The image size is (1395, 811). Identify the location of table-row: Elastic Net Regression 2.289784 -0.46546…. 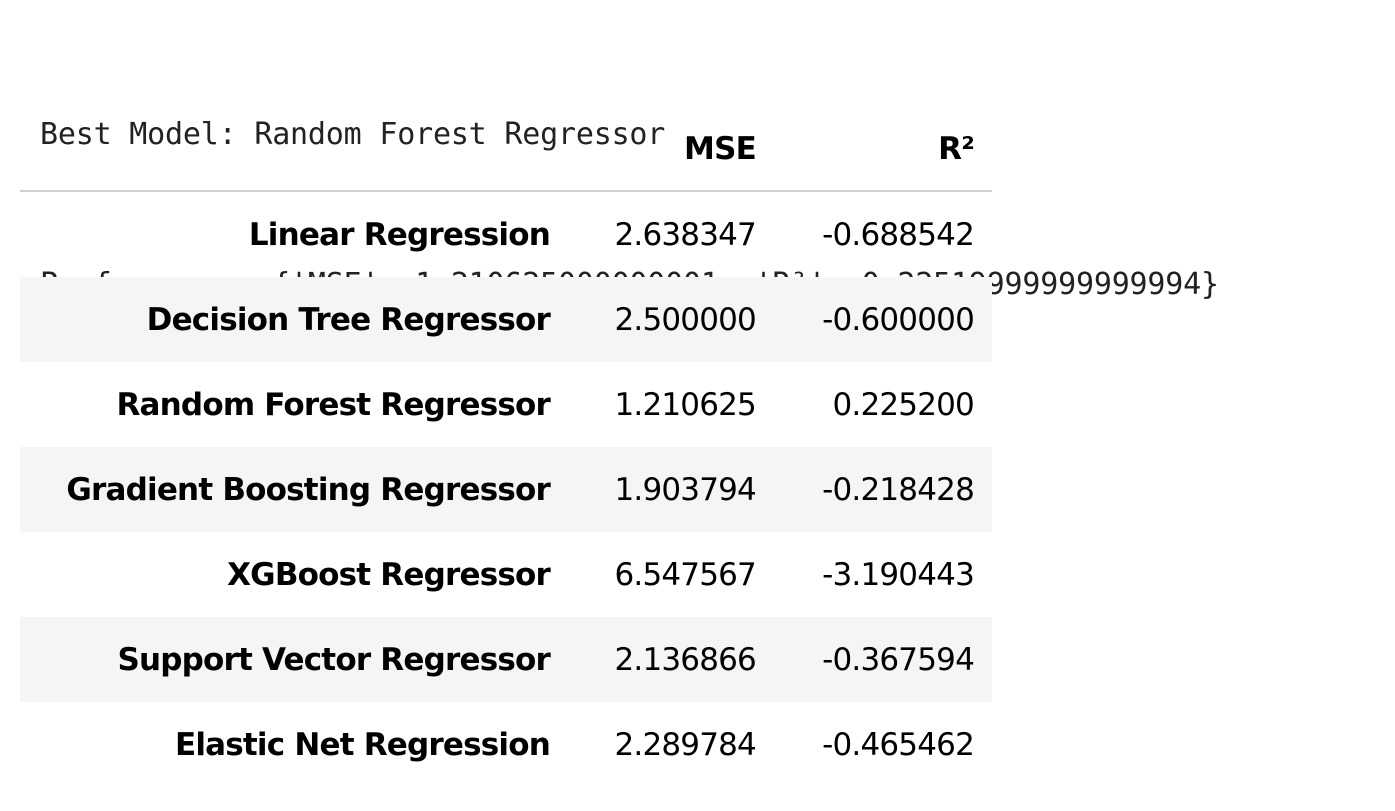
(506, 744).